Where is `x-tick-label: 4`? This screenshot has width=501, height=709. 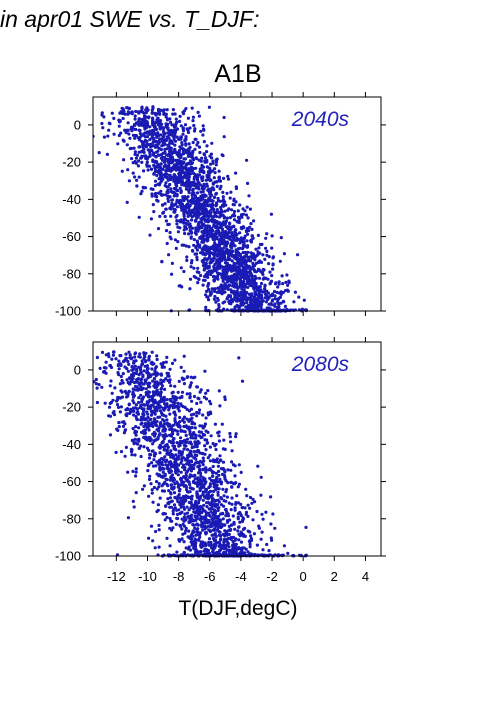 x-tick-label: 4 is located at coordinates (365, 576).